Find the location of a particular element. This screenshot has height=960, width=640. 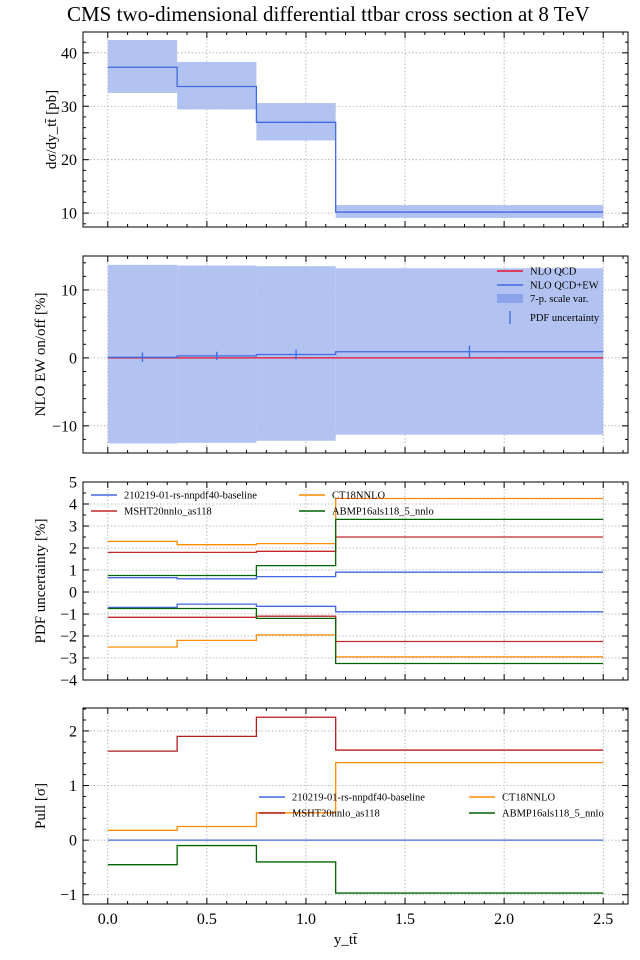

x-tick-label: 0.0 is located at coordinates (108, 919).